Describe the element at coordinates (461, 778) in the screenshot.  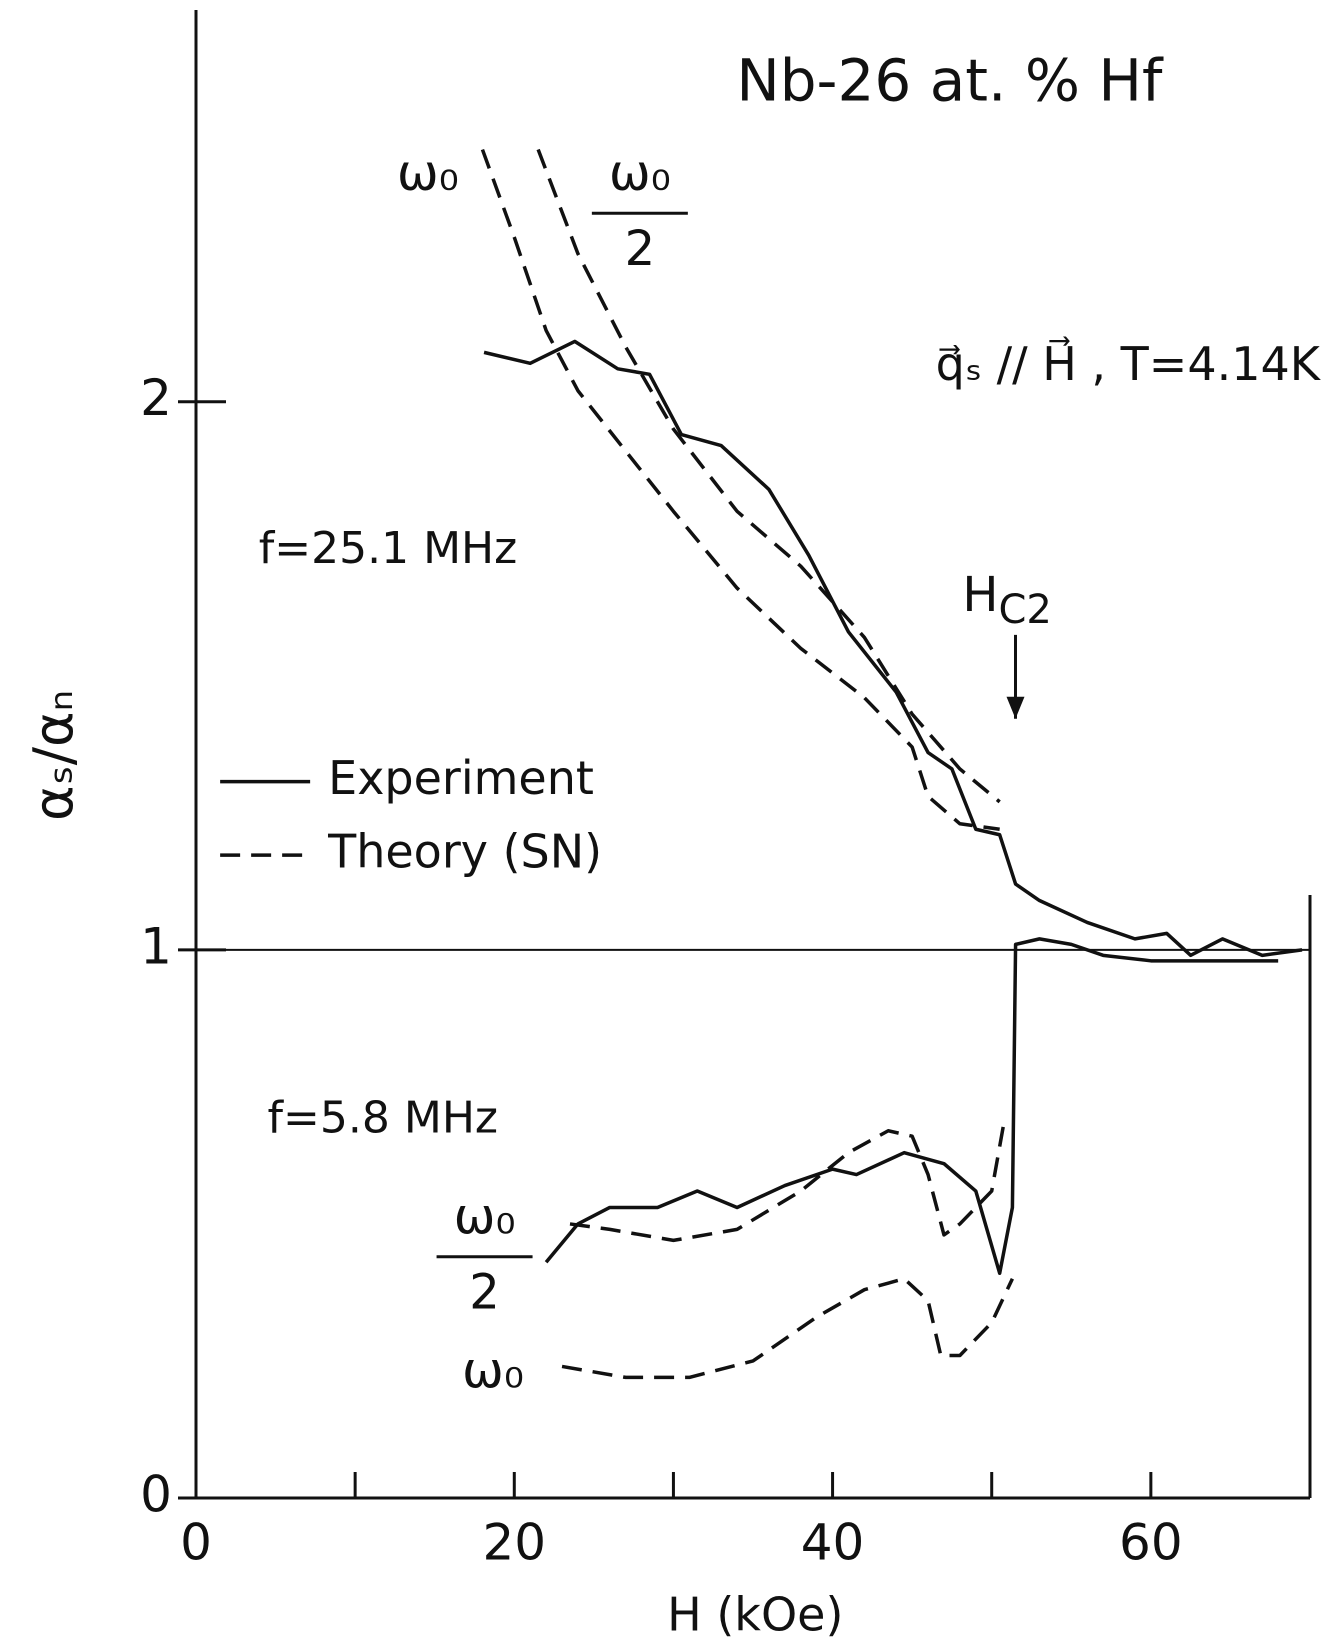
I see `legend-label: Experiment` at that location.